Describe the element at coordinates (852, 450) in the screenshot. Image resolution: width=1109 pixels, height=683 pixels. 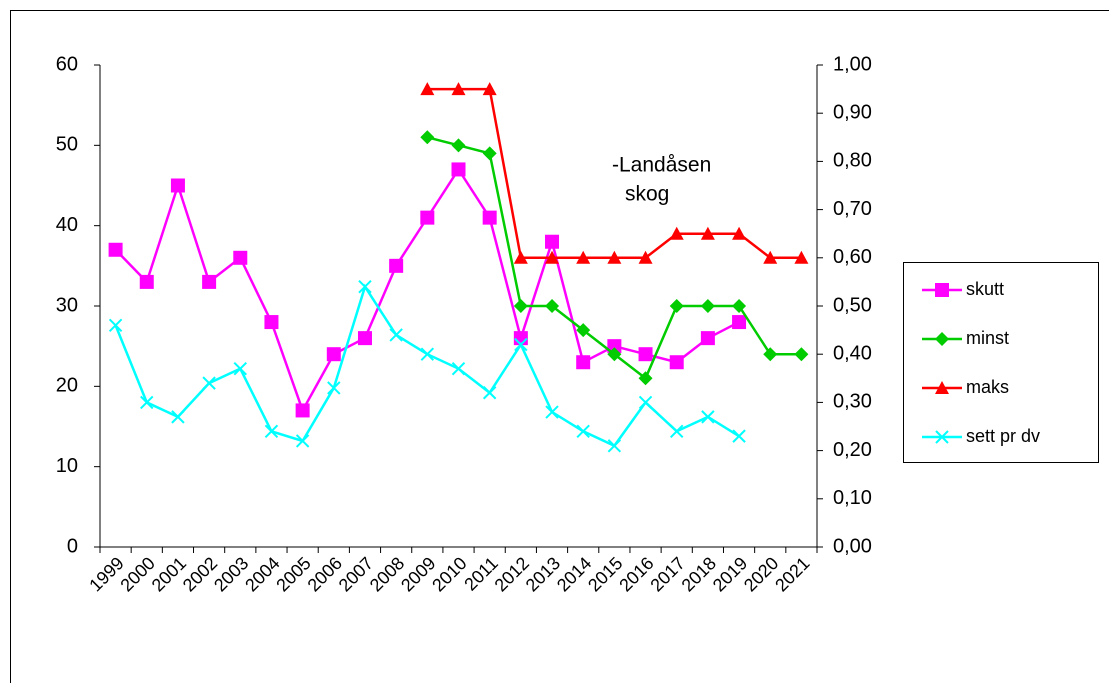
I see `y2-tick-label: 0,20` at that location.